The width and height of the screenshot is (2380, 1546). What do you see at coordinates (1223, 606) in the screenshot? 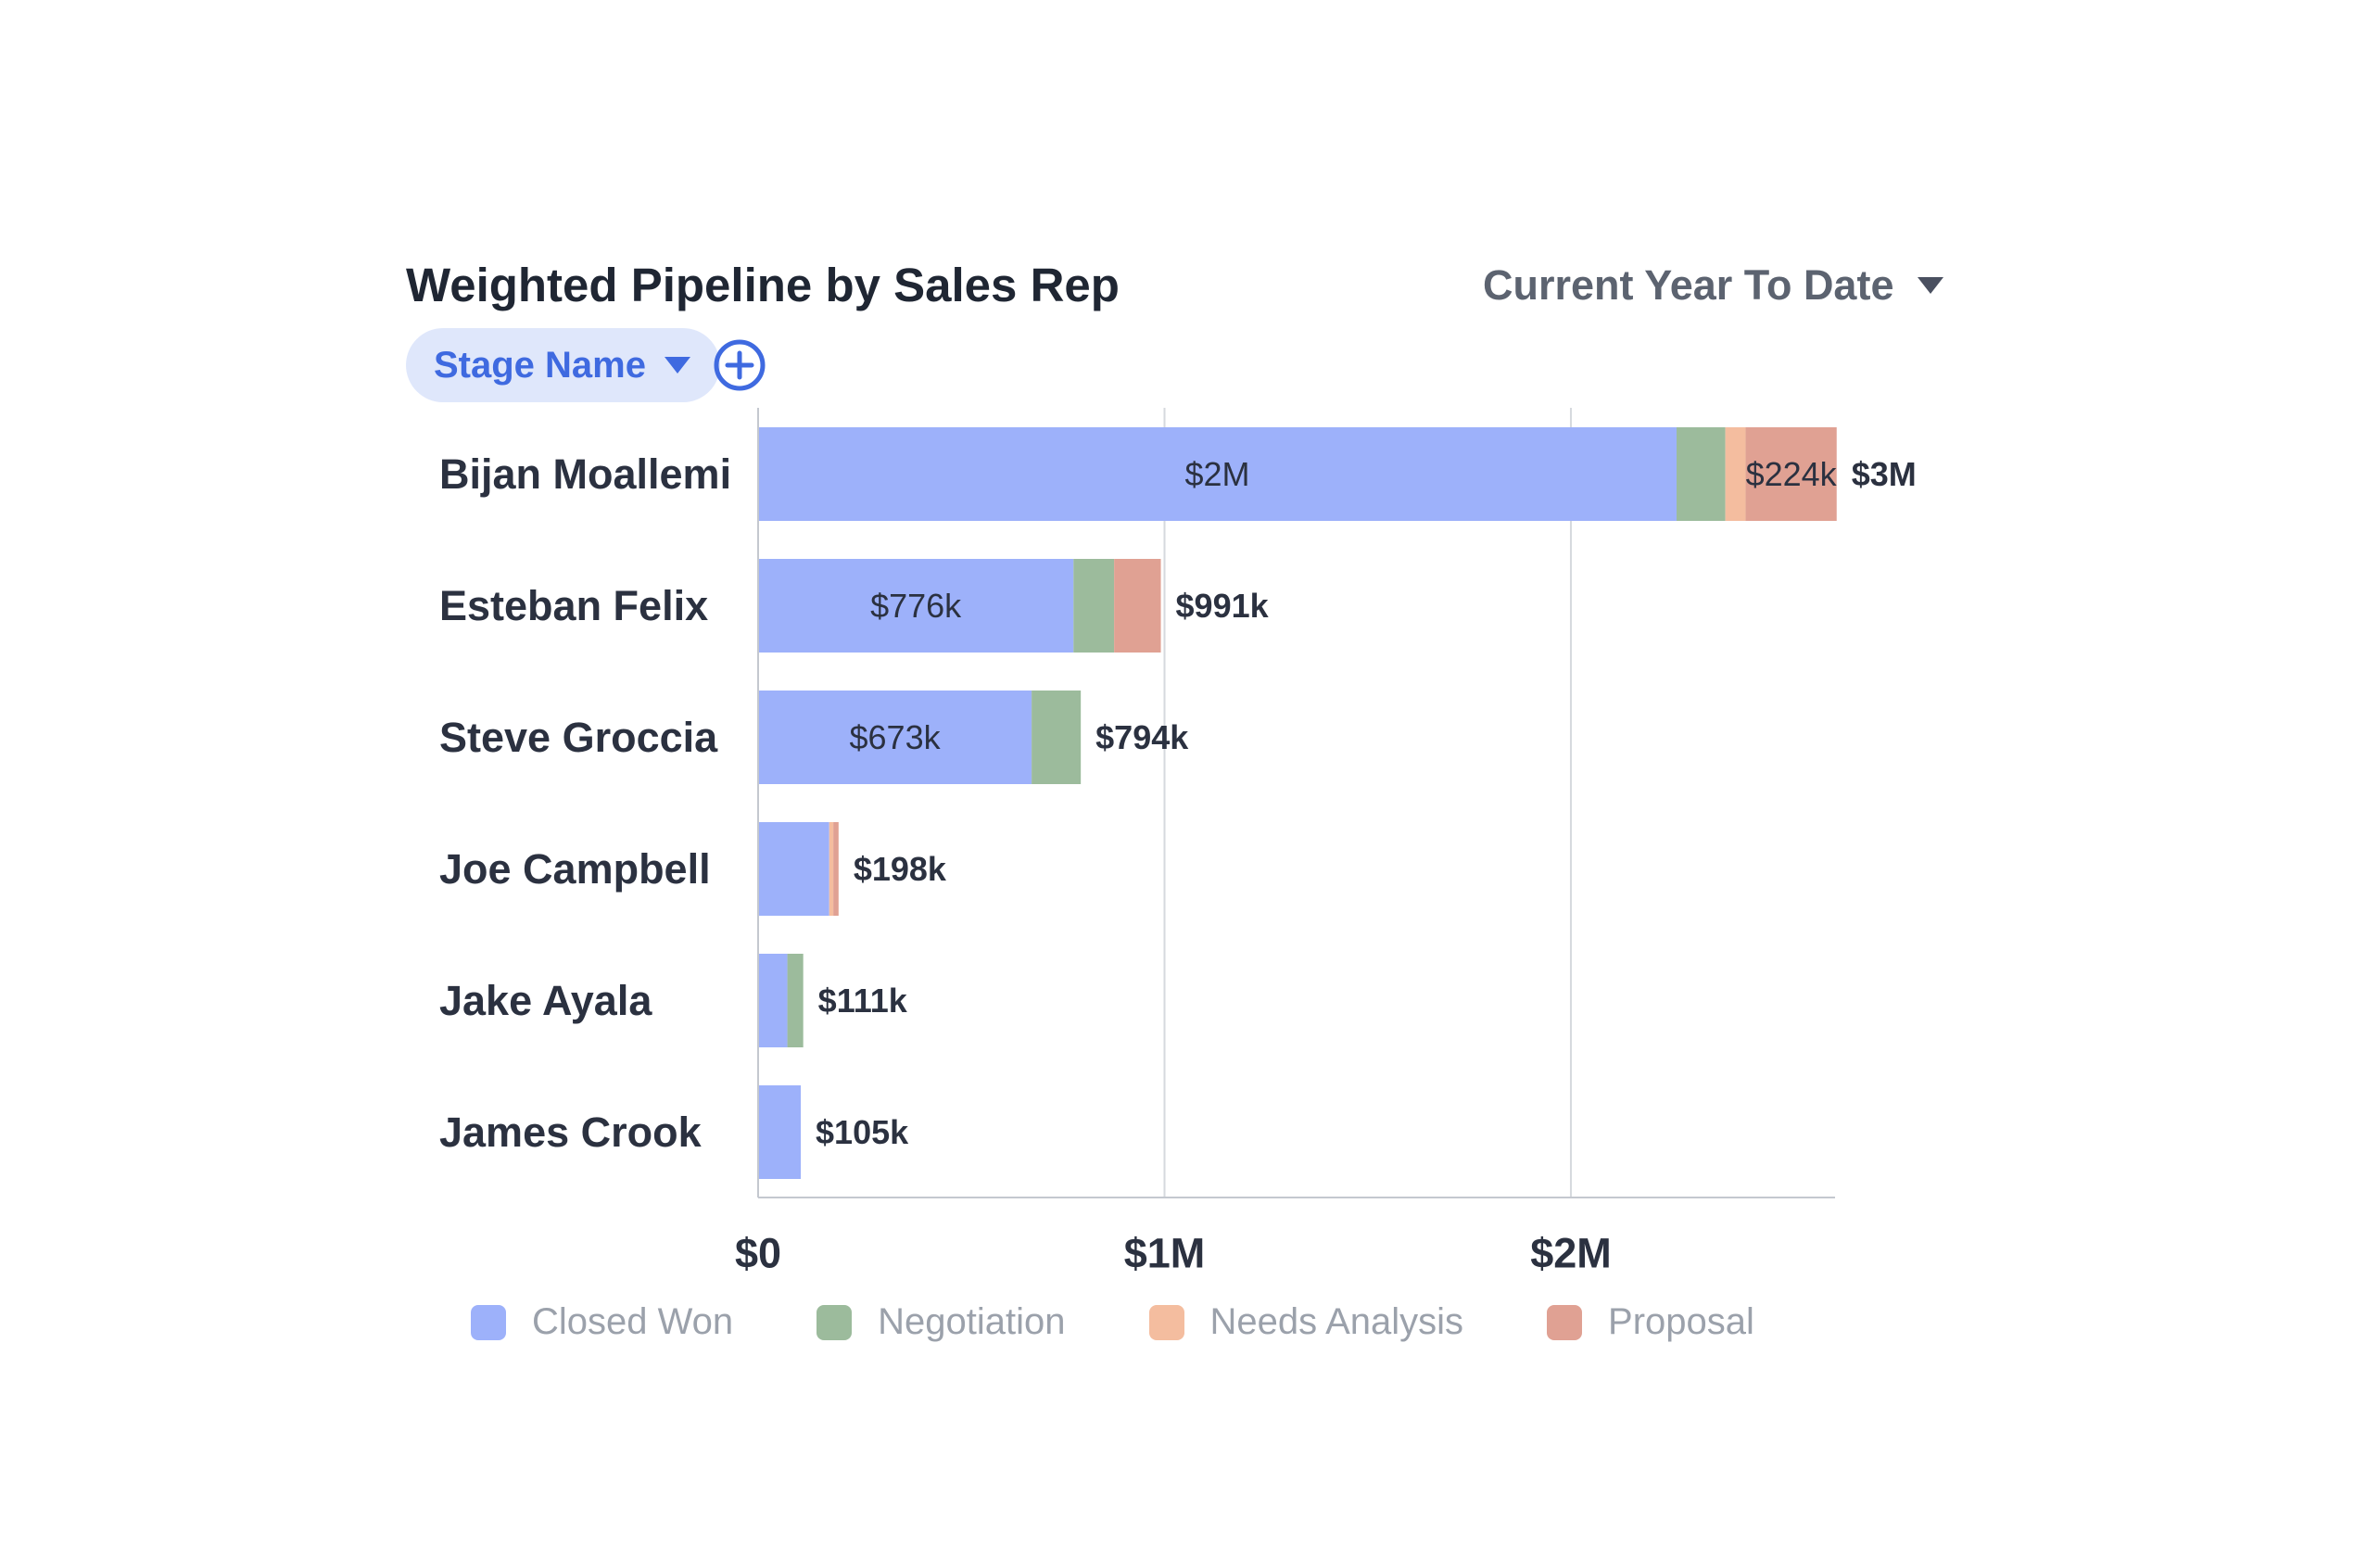
I see `total-label: $991k` at bounding box center [1223, 606].